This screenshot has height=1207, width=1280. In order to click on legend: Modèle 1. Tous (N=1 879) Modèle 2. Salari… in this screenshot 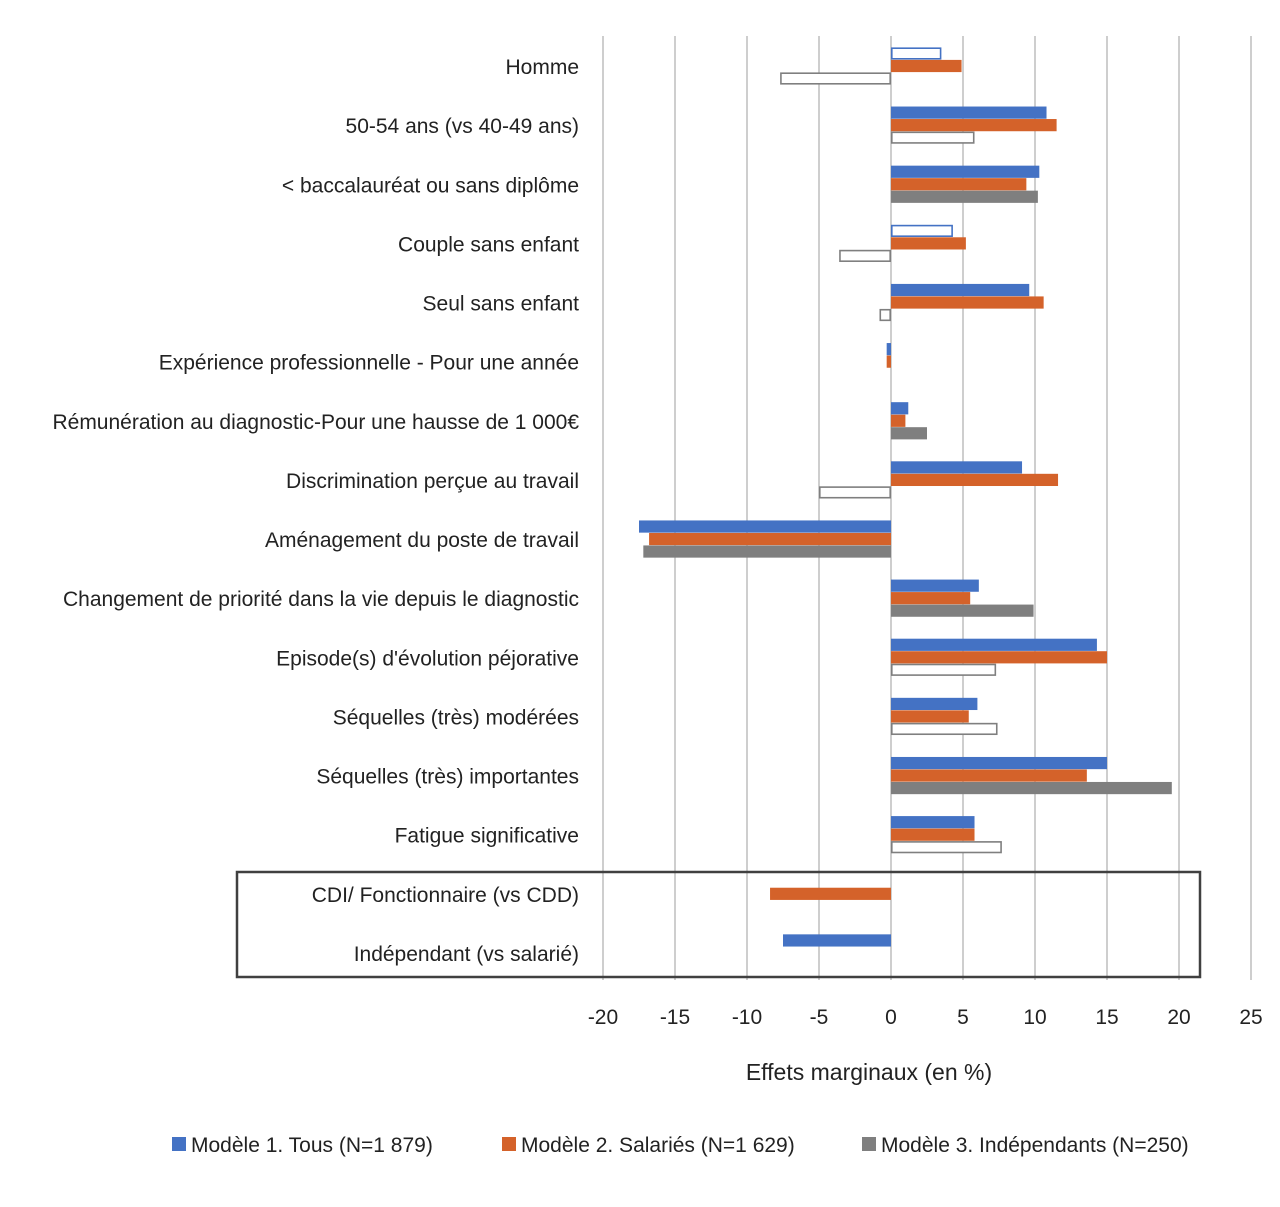, I will do `click(680, 1145)`.